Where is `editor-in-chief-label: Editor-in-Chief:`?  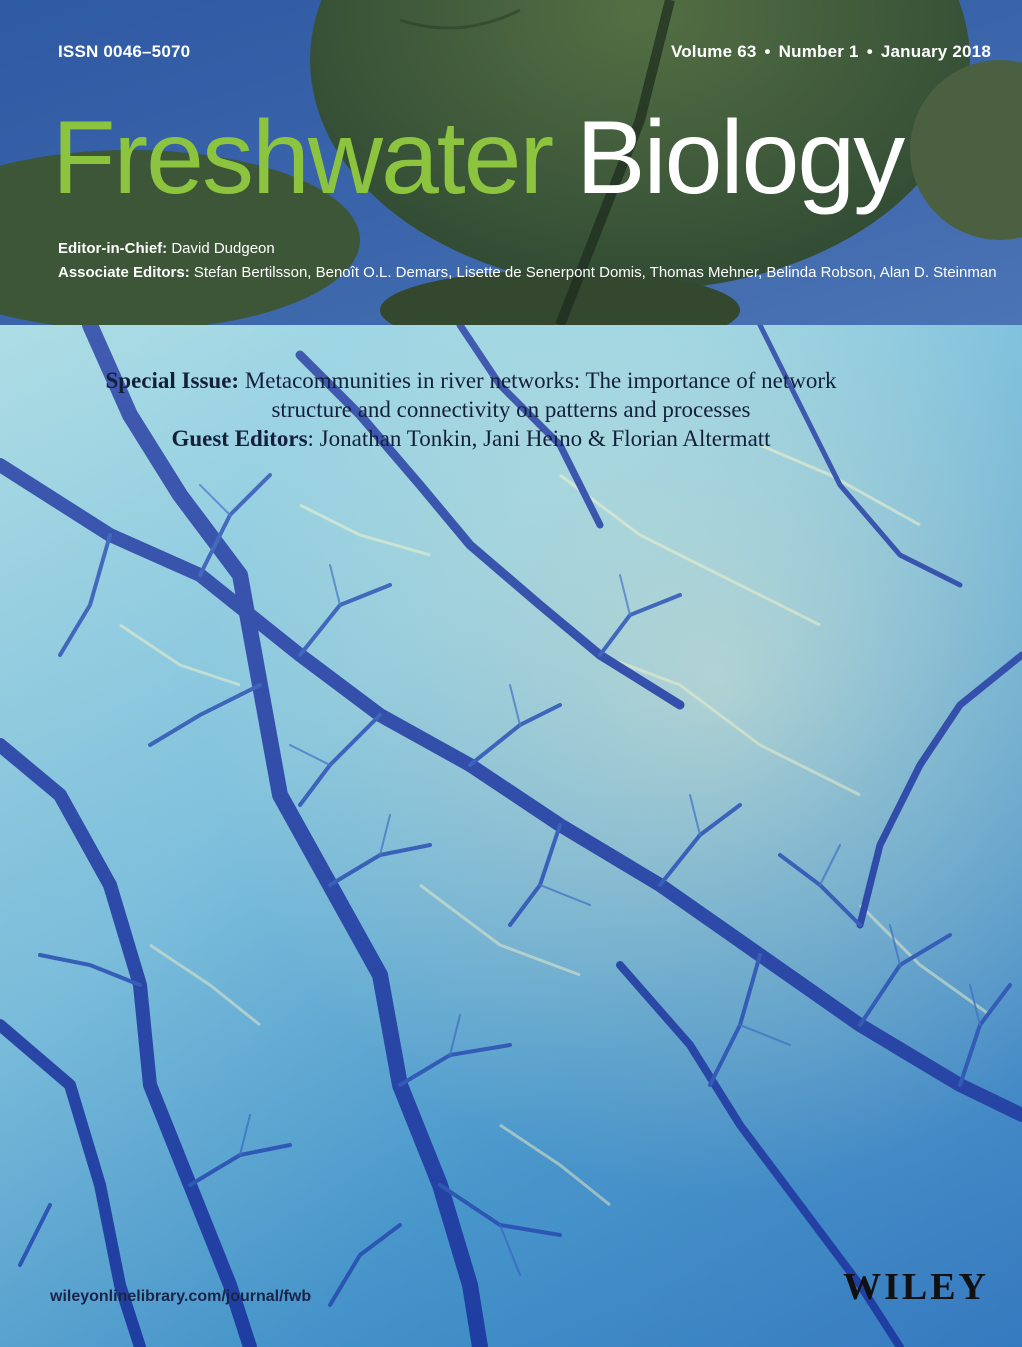
editor-in-chief-label: Editor-in-Chief: is located at coordinates (113, 248).